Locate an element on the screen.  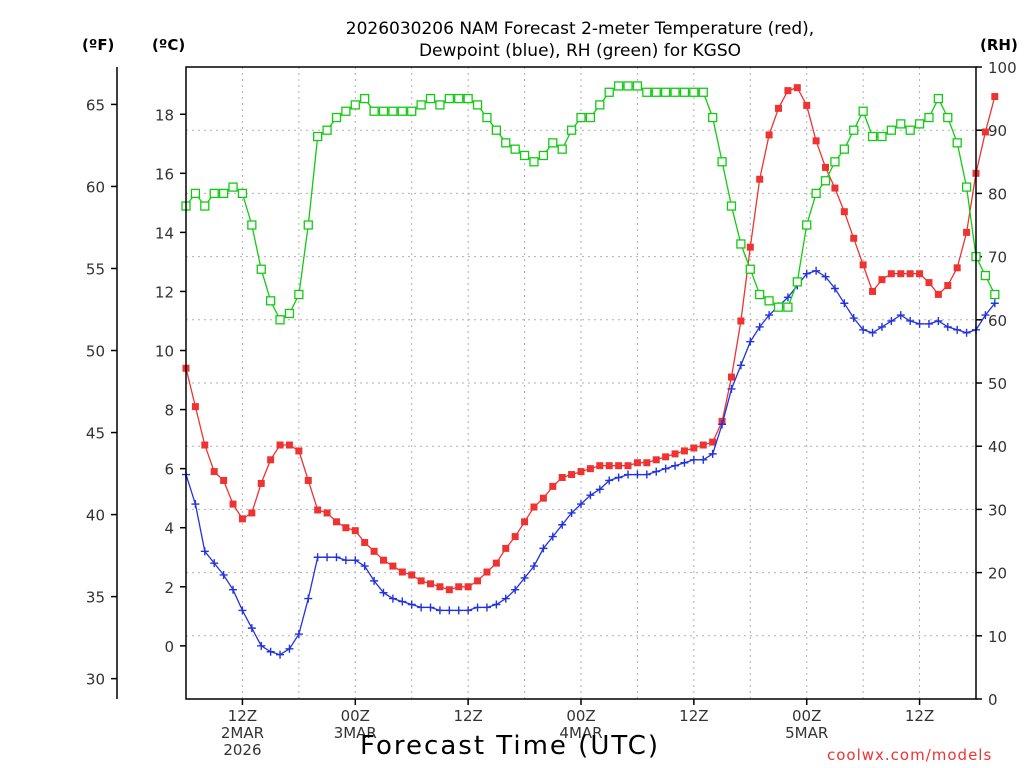
fahrenheit-tick-label: 35 is located at coordinates (95, 598).